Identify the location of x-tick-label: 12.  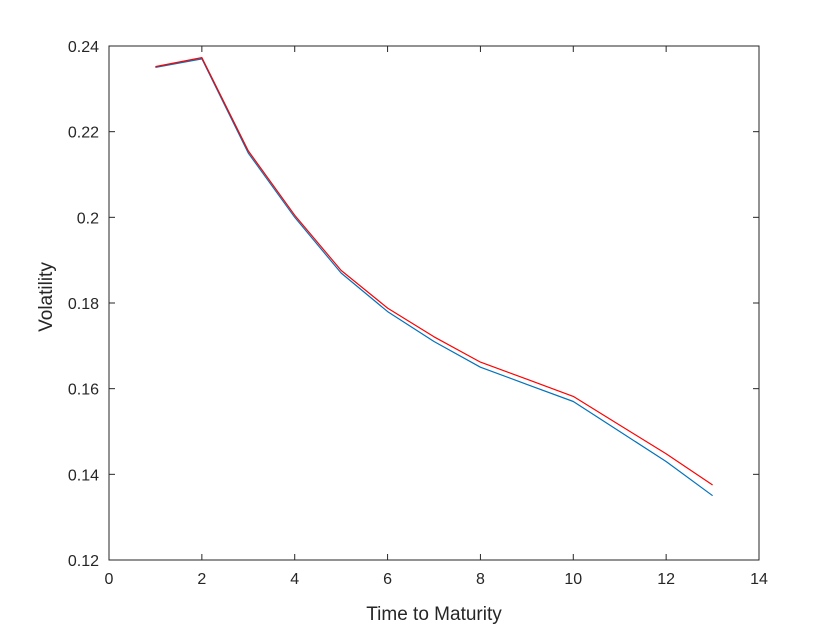
(666, 579).